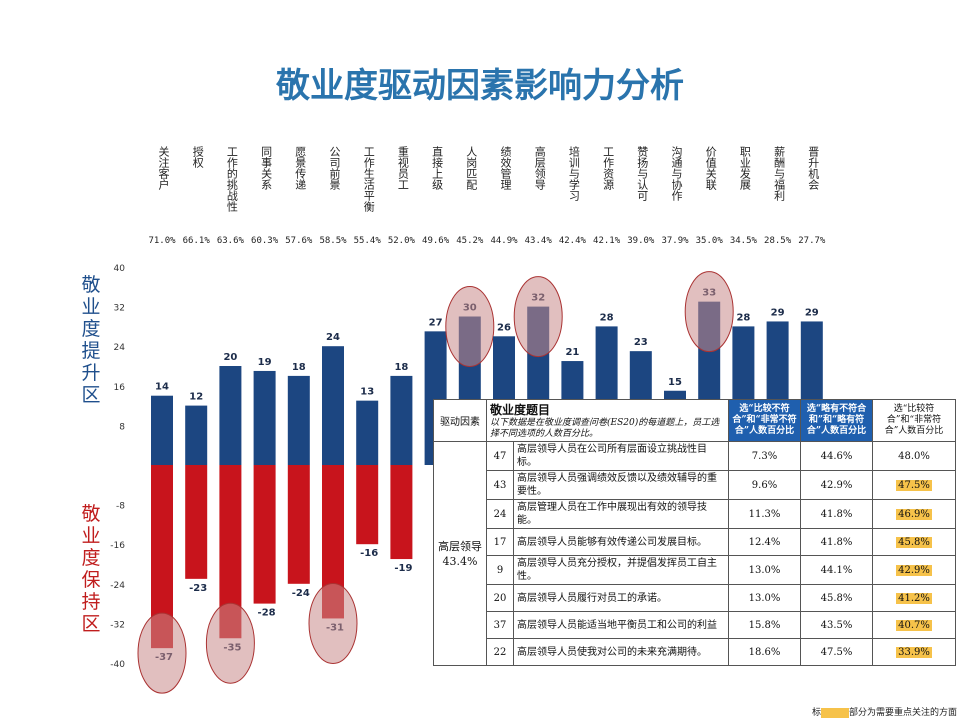  I want to click on question-number: 47, so click(500, 456).